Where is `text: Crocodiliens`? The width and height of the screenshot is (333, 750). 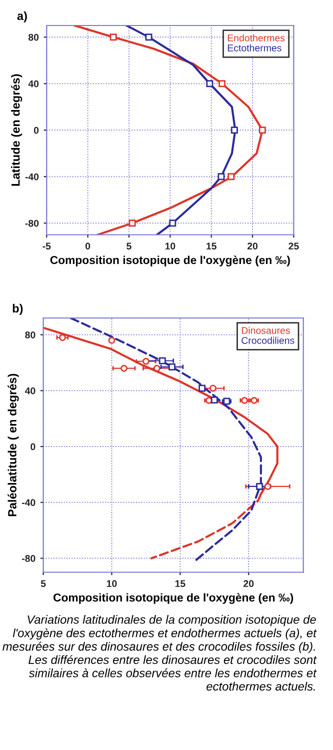 text: Crocodiliens is located at coordinates (268, 340).